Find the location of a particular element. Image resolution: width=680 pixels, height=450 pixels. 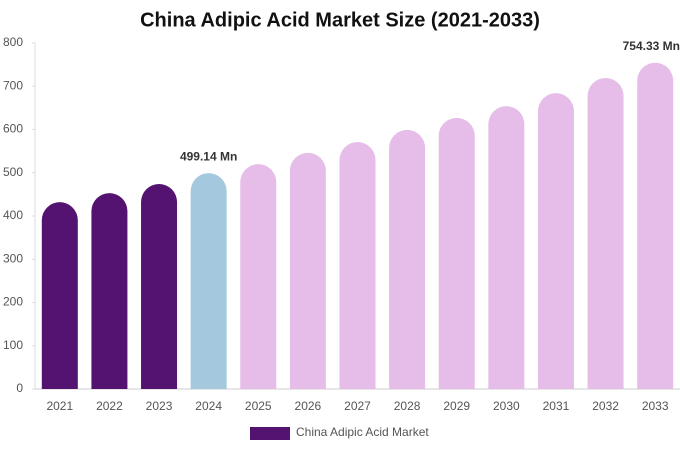

y-tick-label: 100 is located at coordinates (13, 345).